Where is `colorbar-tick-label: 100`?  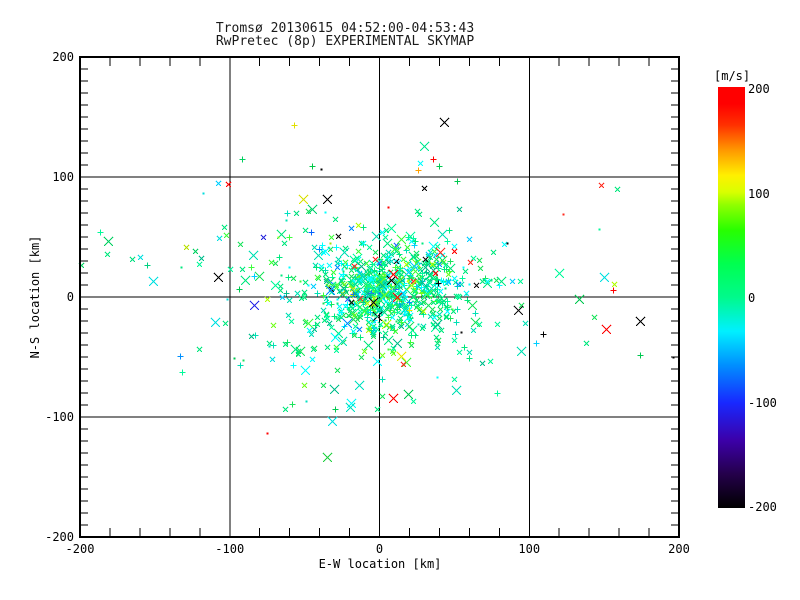
colorbar-tick-label: 100 is located at coordinates (759, 193).